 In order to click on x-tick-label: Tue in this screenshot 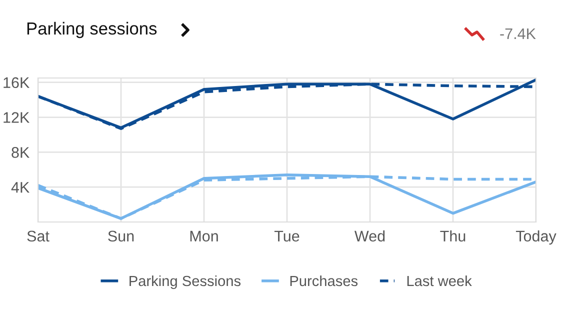, I will do `click(287, 236)`.